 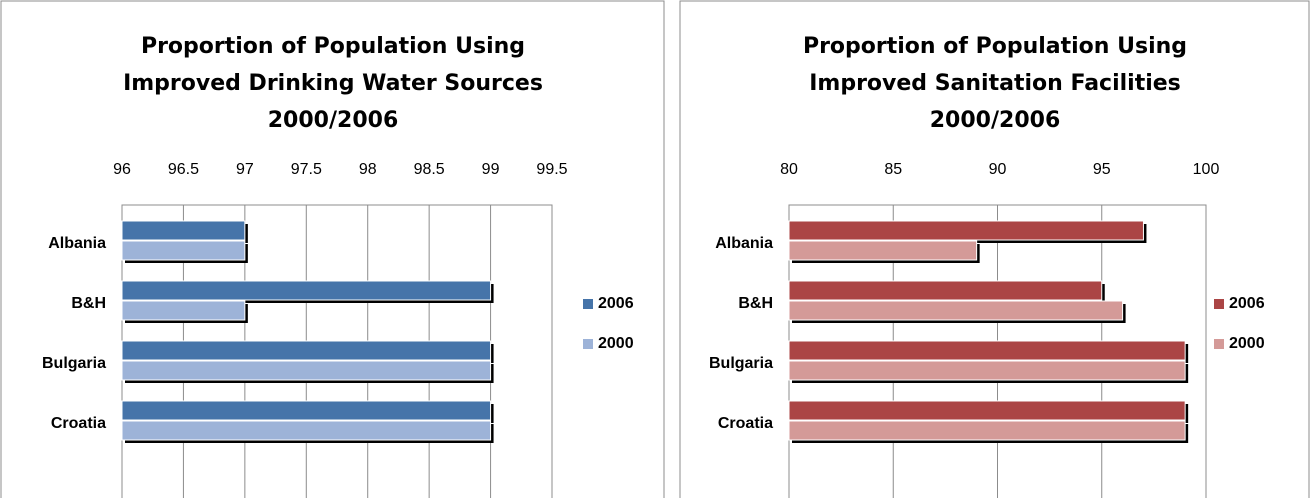 What do you see at coordinates (368, 169) in the screenshot?
I see `x-tick-label: 98` at bounding box center [368, 169].